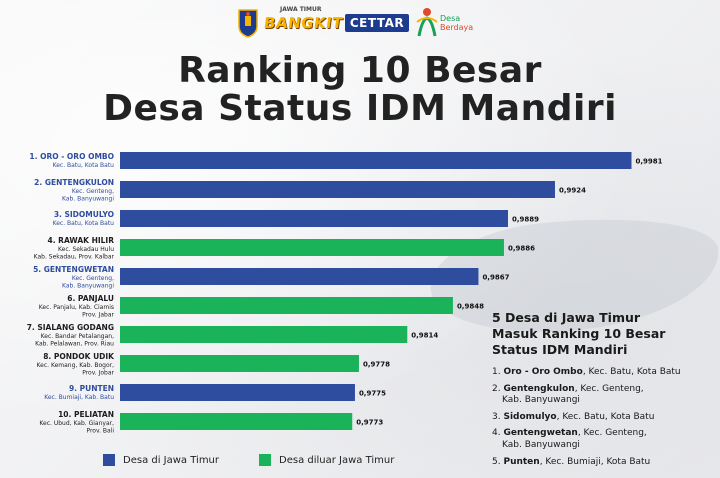 The image size is (720, 478). I want to click on list-item-number: 1., so click(496, 372).